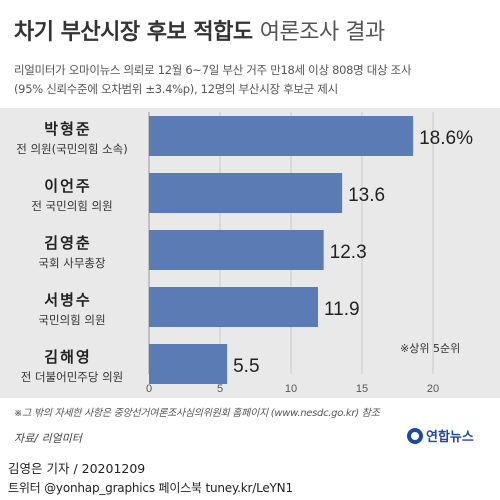 The height and width of the screenshot is (500, 500). Describe the element at coordinates (450, 437) in the screenshot. I see `logo-text: 연합뉴스` at that location.